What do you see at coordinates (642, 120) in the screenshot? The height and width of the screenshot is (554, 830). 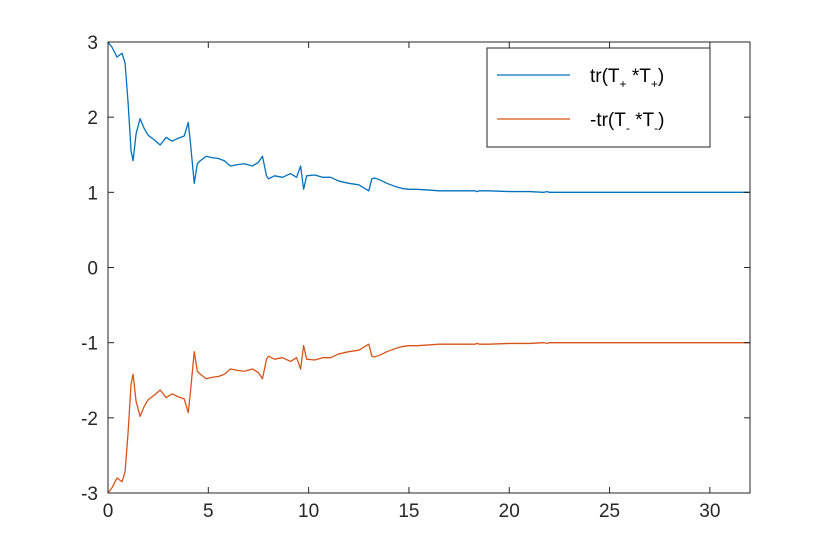 I see `legend-label-2-mid: *T` at bounding box center [642, 120].